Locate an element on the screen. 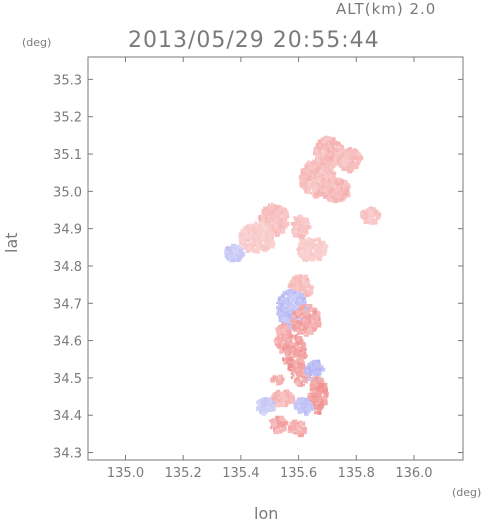 This screenshot has width=491, height=523. y-tick-label: 34.6 is located at coordinates (67, 342).